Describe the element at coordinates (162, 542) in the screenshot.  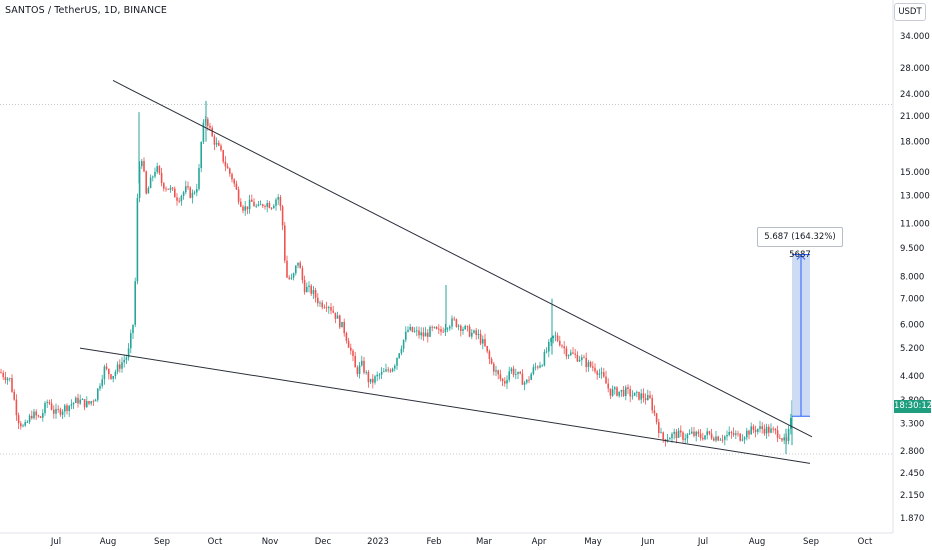
I see `time-tick-label: Sep` at that location.